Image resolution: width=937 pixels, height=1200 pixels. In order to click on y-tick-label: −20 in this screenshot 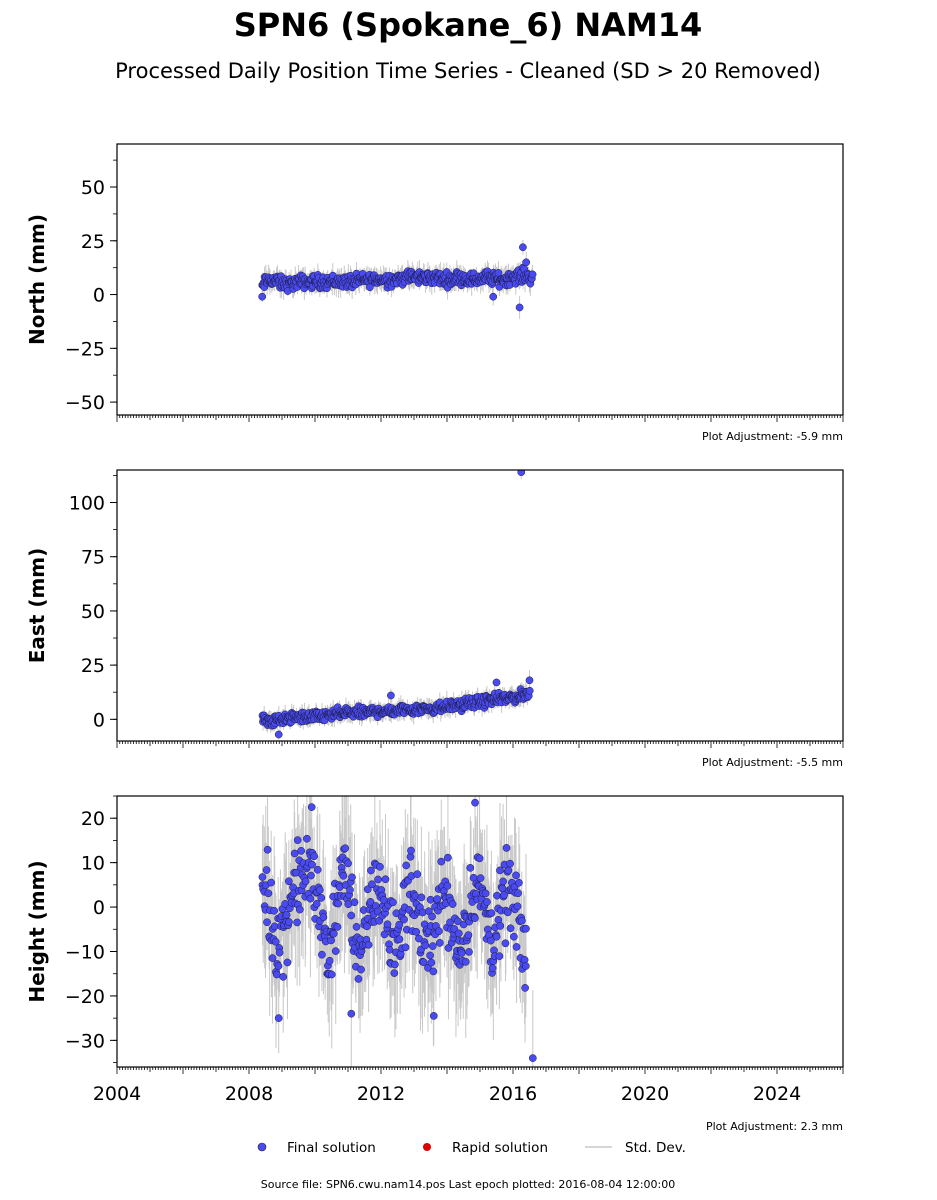, I will do `click(85, 997)`.